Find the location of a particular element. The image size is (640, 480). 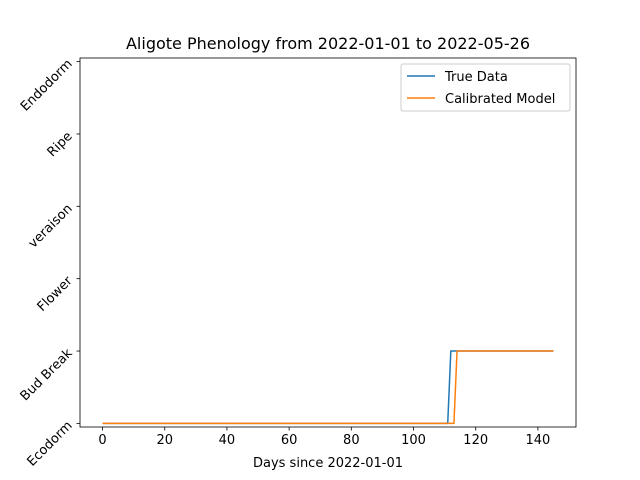

x-tick-label: 120 is located at coordinates (475, 440).